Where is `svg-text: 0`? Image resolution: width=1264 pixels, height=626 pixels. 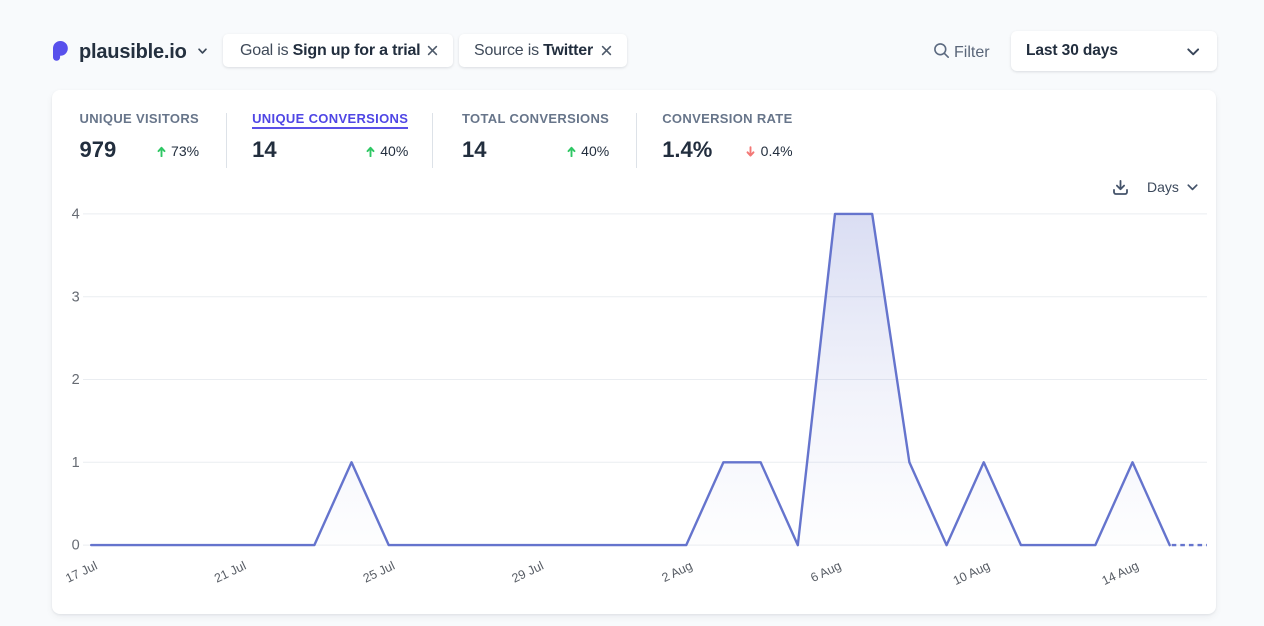
svg-text: 0 is located at coordinates (76, 546).